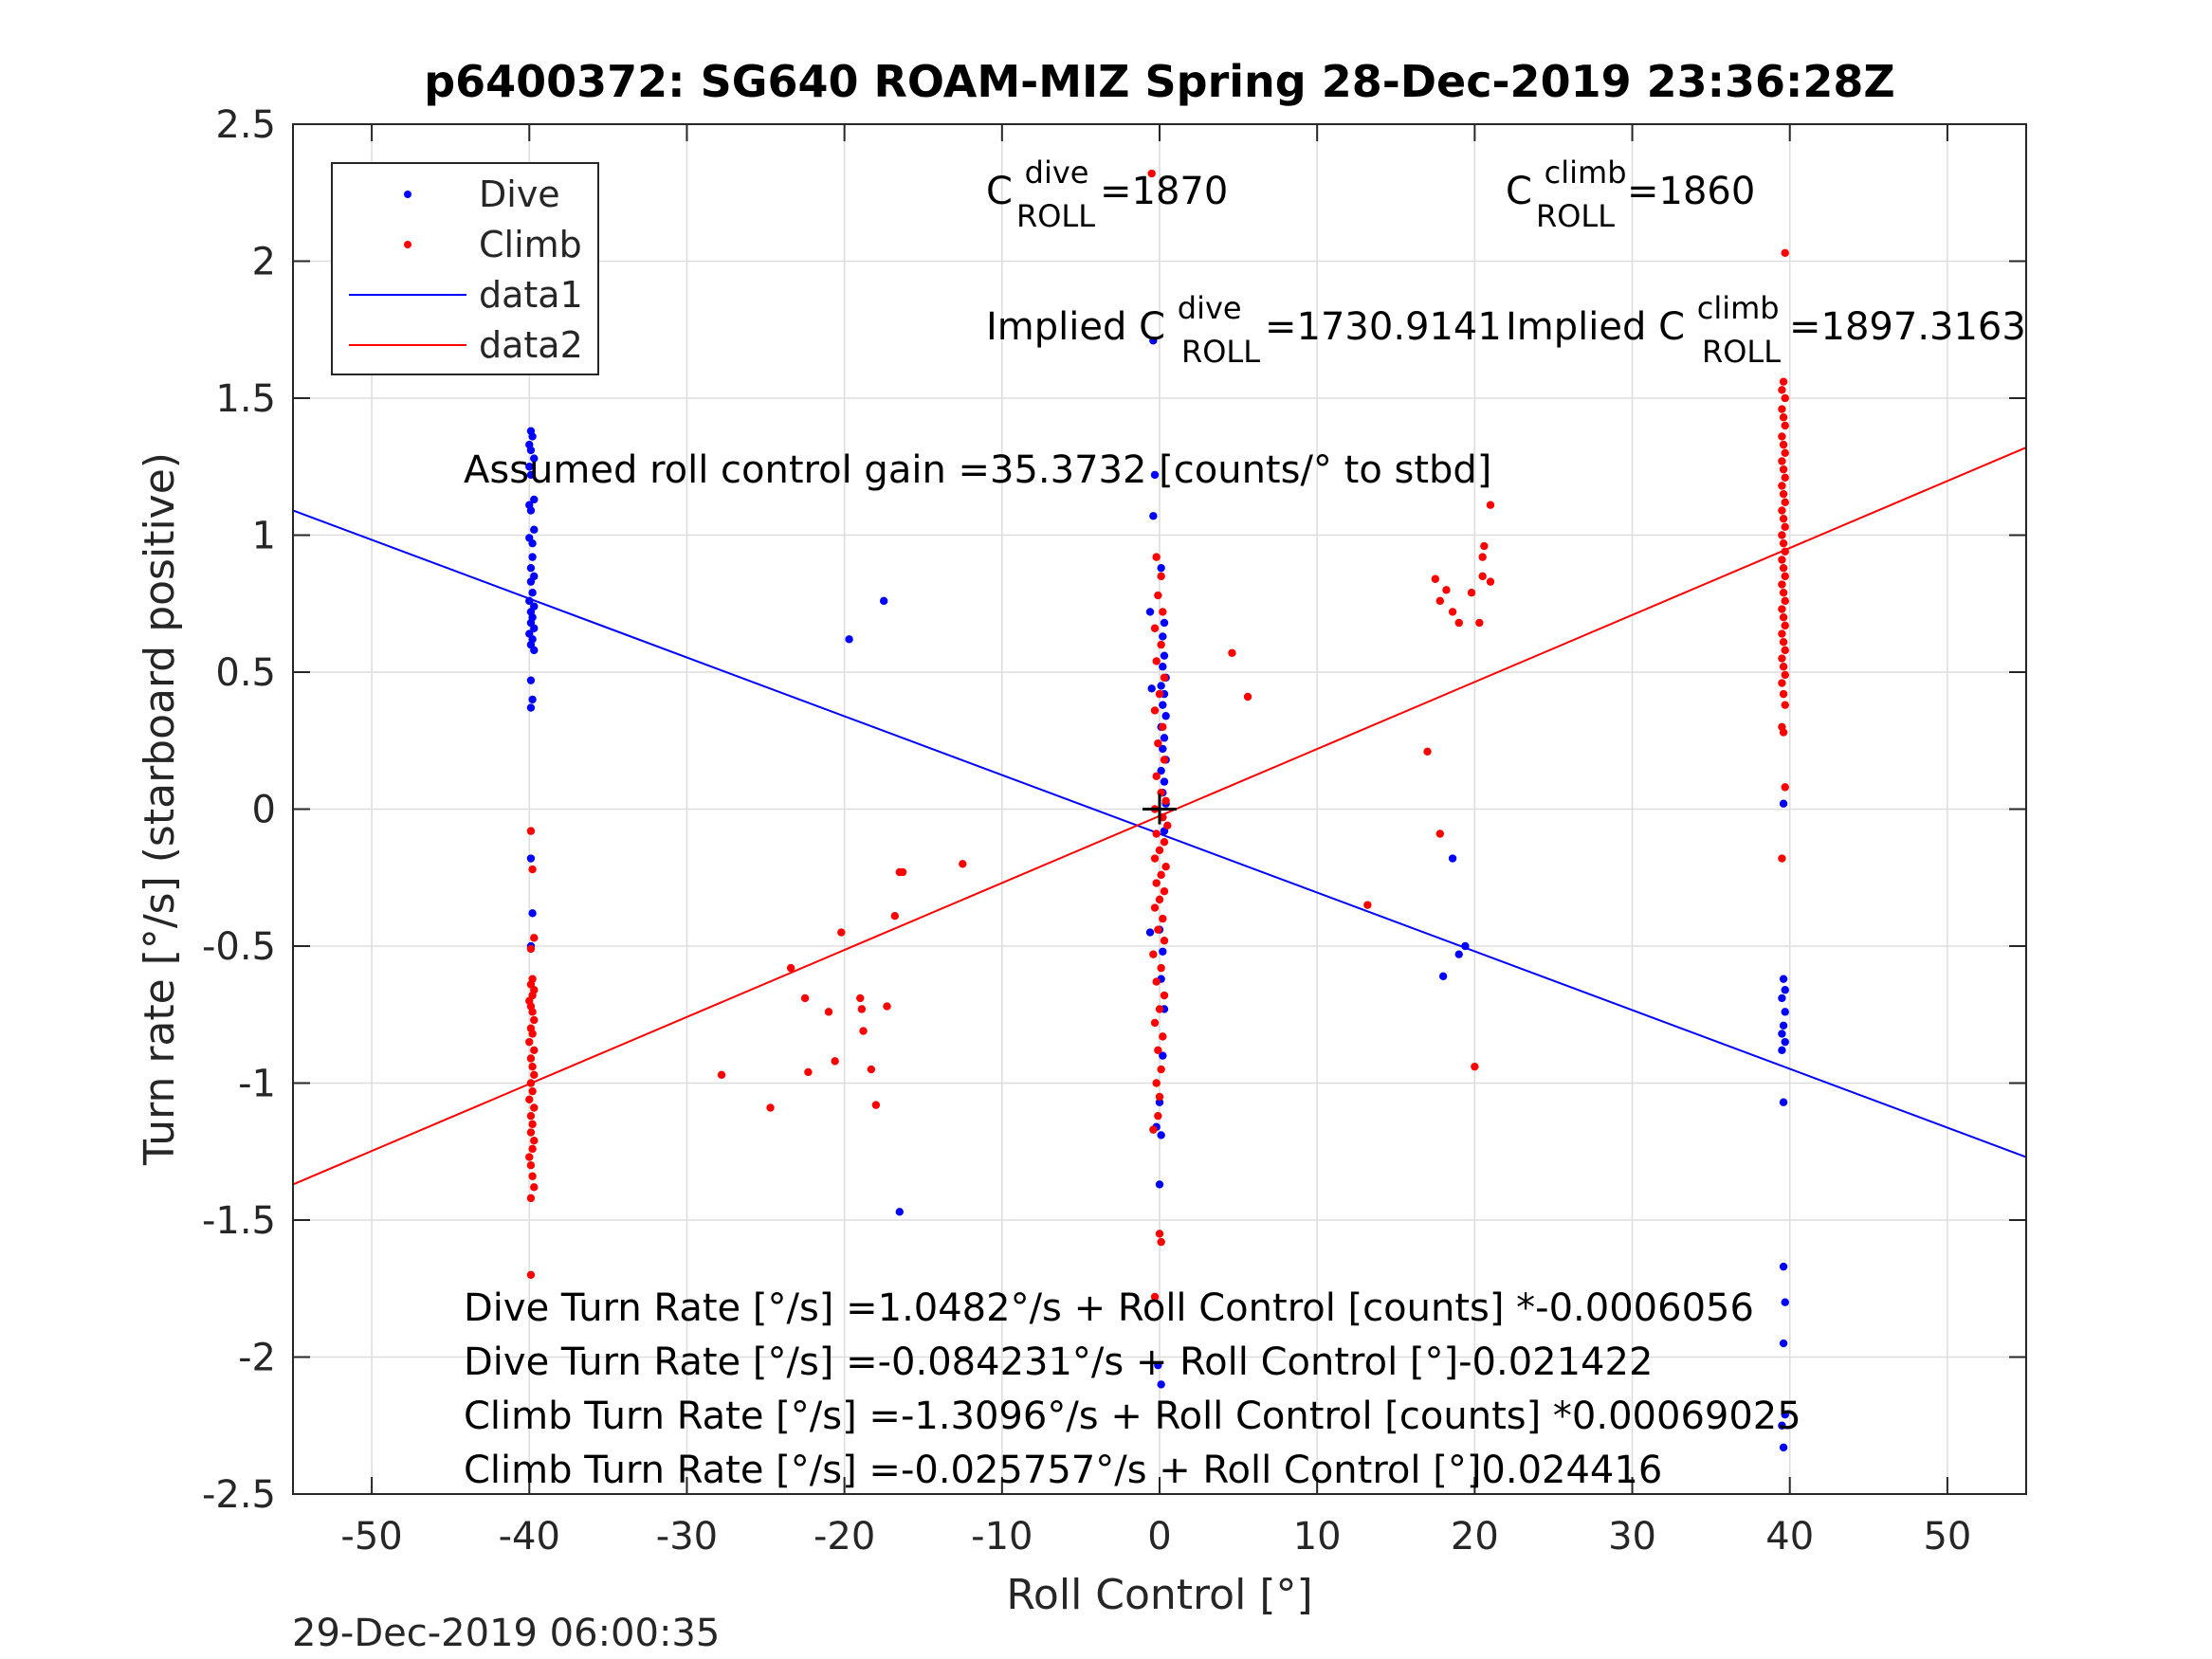  Describe the element at coordinates (160, 809) in the screenshot. I see `y-axis-label: Turn rate [°/s] (starboard positive)` at that location.